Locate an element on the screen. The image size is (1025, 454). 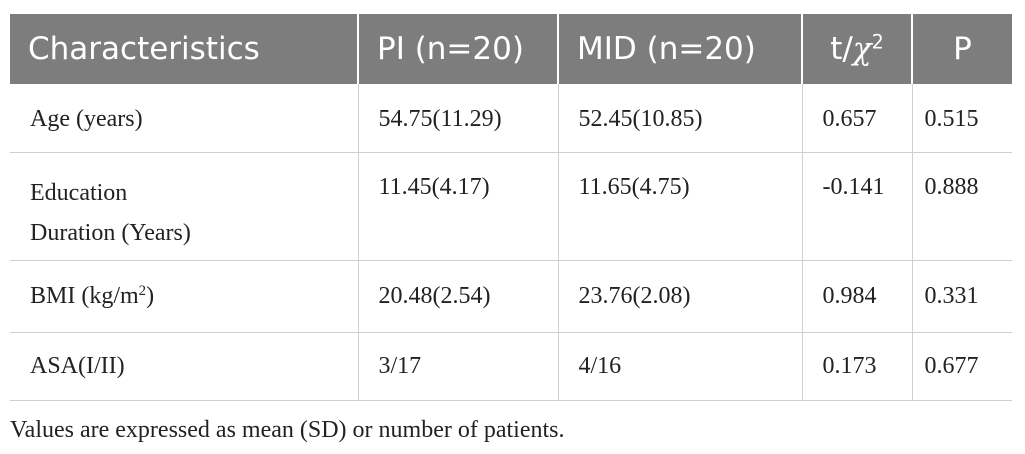
row-label-sup: 2 is located at coordinates (142, 290).